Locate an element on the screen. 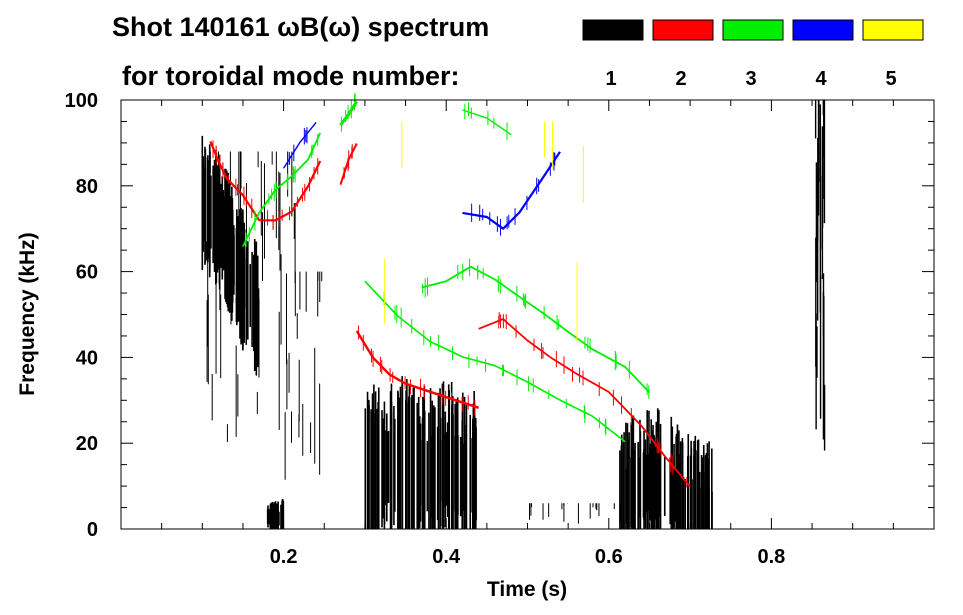  chart-title-line1: Shot 140161 ωB(ω) spectrum is located at coordinates (300, 27).